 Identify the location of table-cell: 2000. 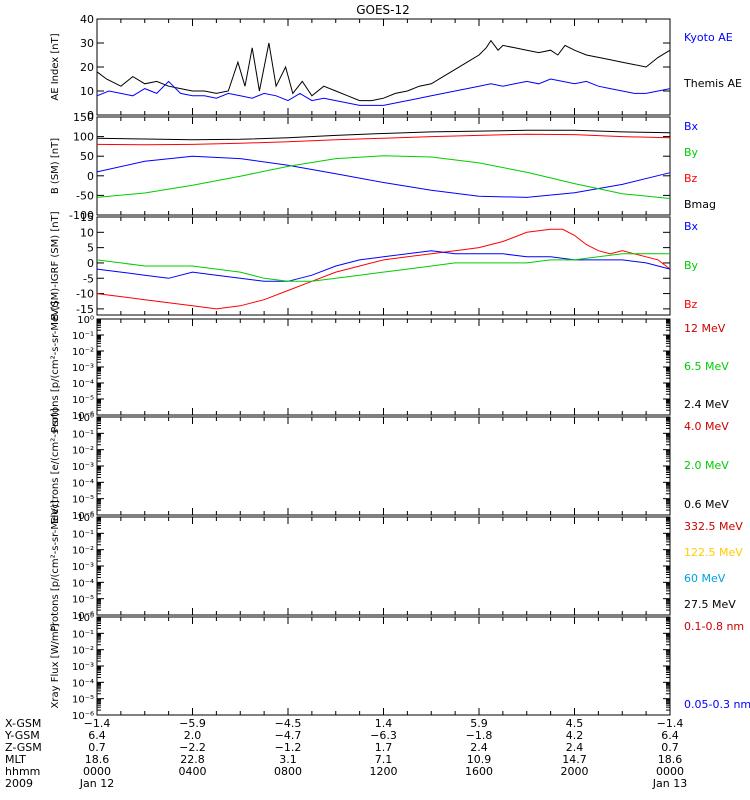
(575, 771).